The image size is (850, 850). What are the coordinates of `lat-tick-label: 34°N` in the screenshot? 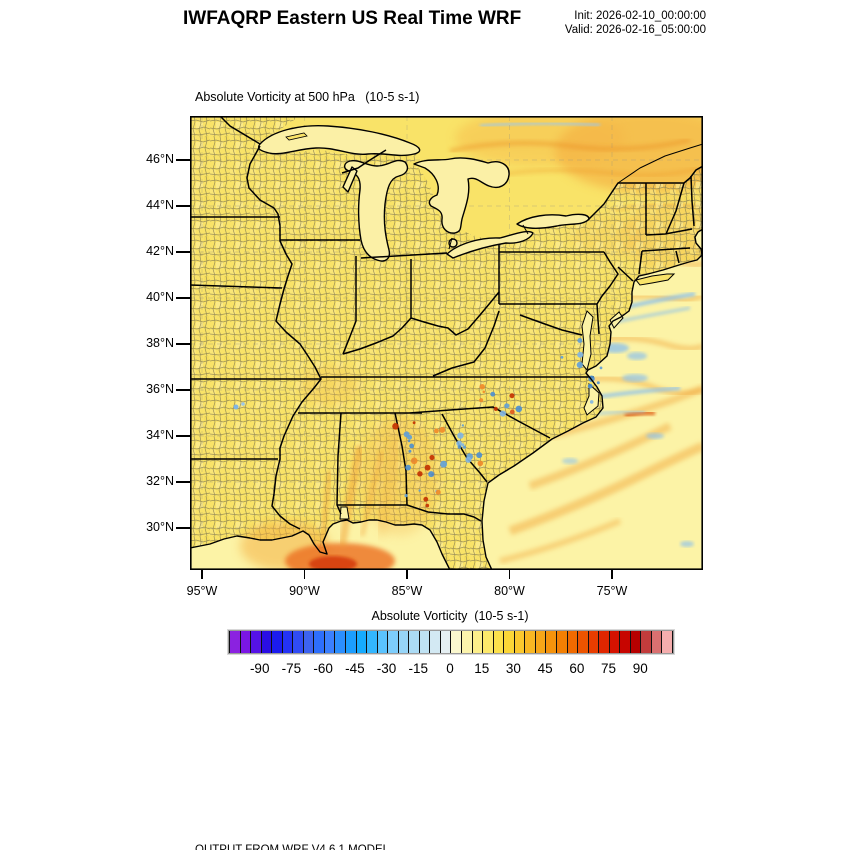 It's located at (160, 435).